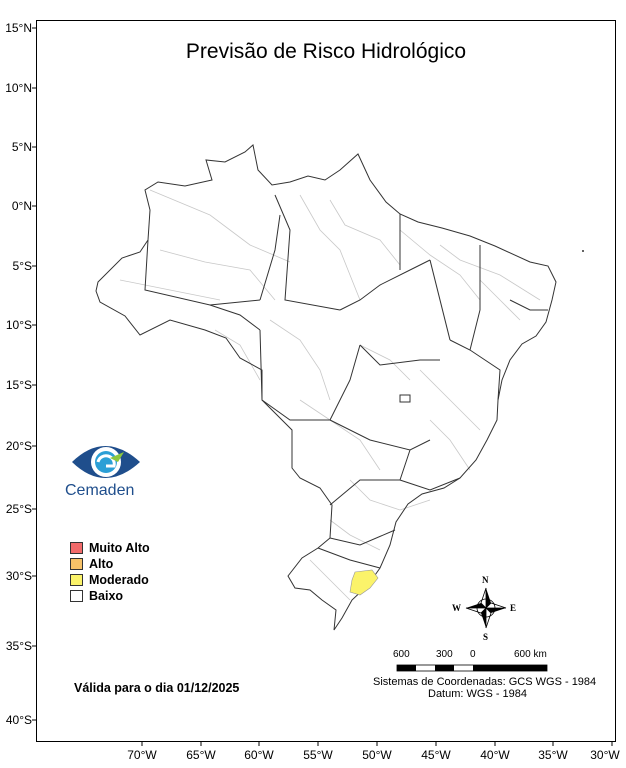  What do you see at coordinates (513, 608) in the screenshot?
I see `compass-east-label: E` at bounding box center [513, 608].